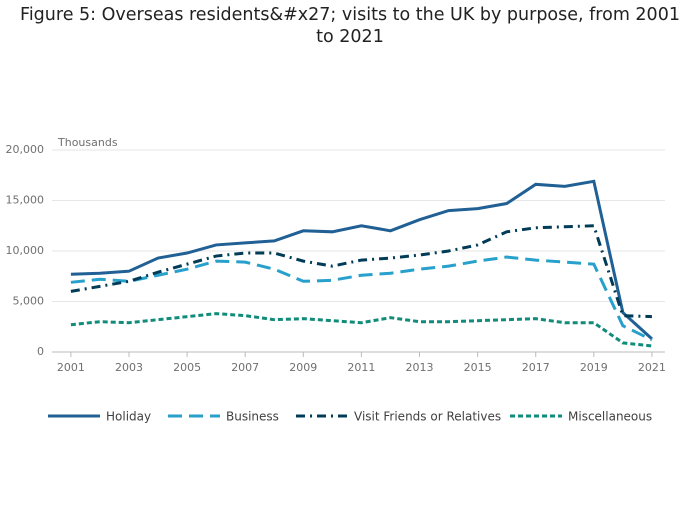  I want to click on y-tick-label: 10,000, so click(25, 250).